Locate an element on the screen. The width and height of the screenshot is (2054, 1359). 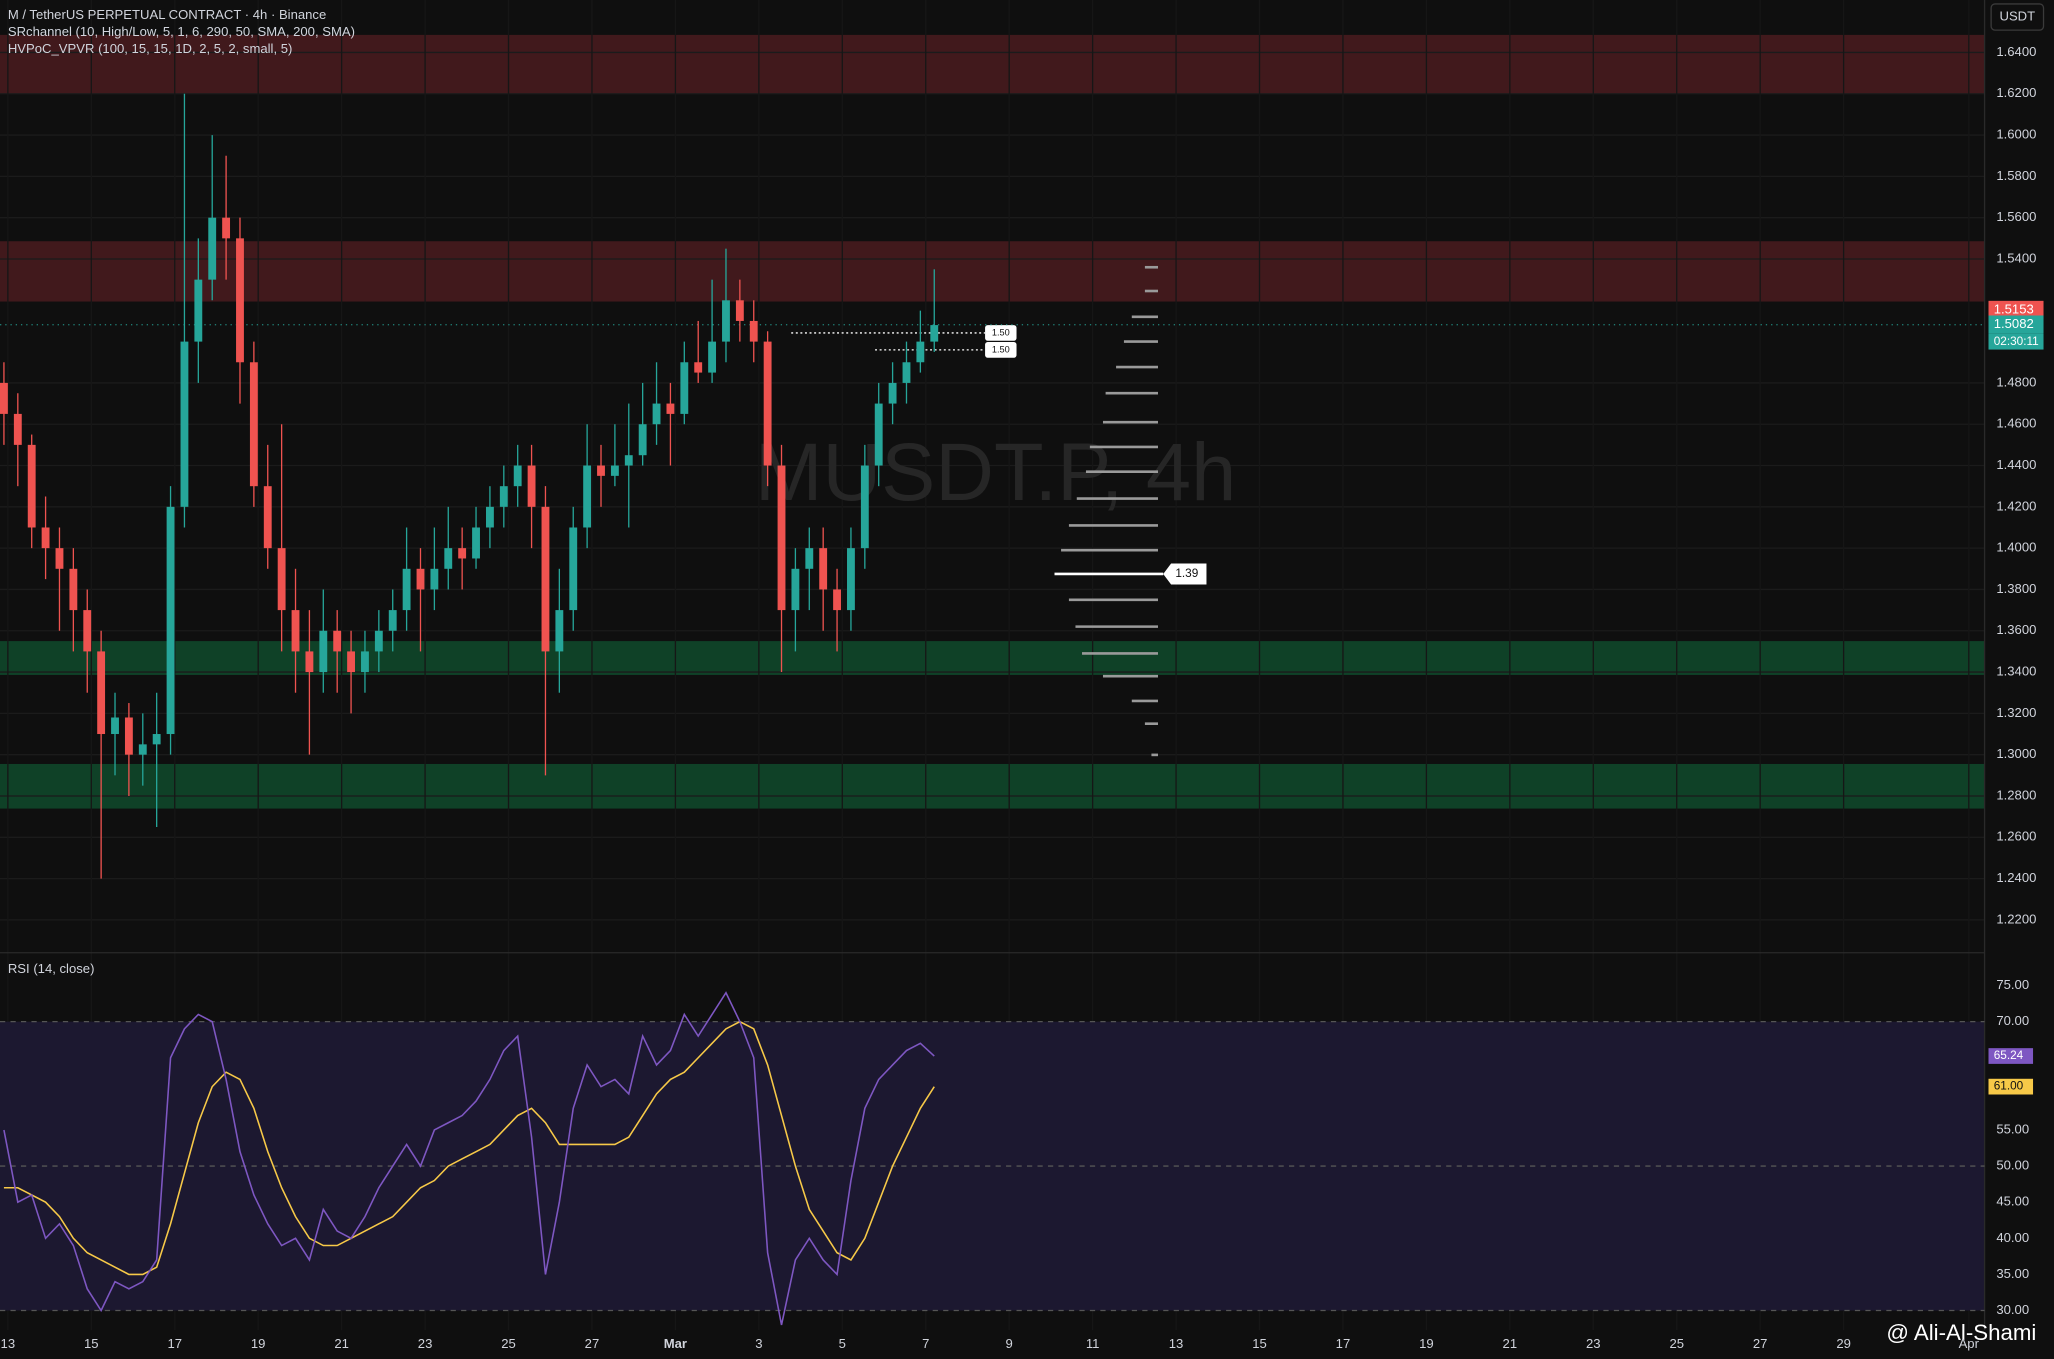
x-tick-label: 17 is located at coordinates (174, 1343).